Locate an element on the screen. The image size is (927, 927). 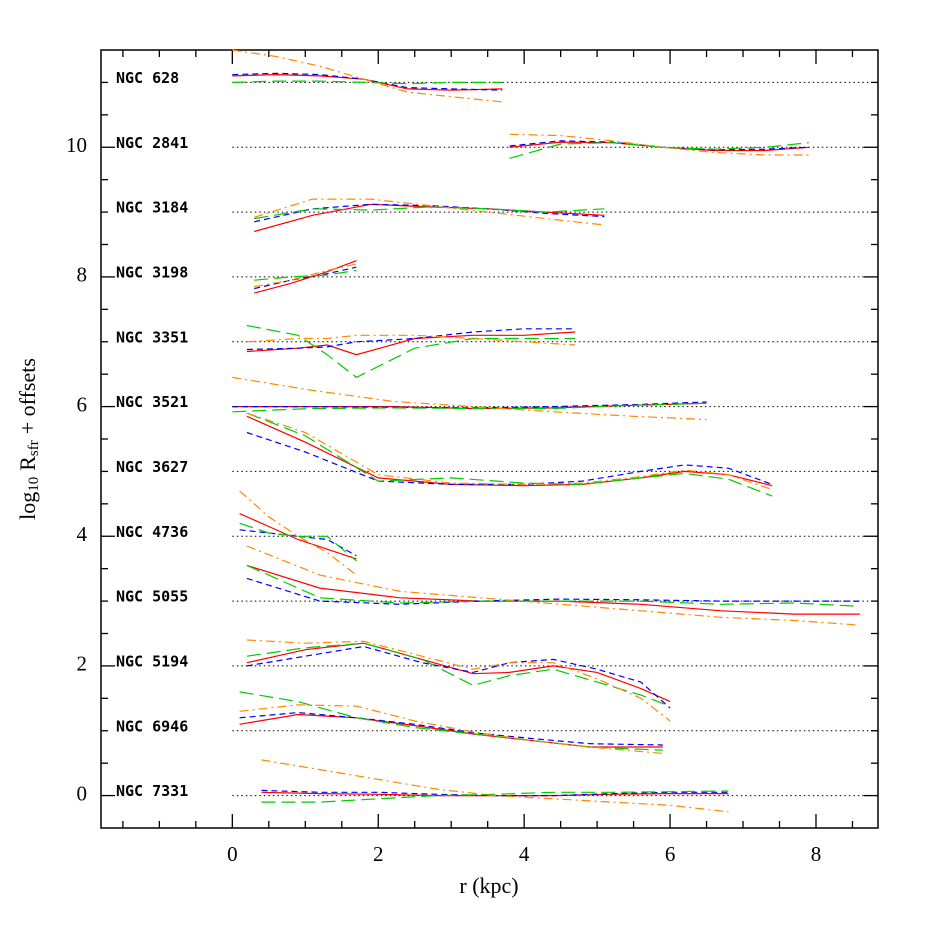
y-label-part: 10 is located at coordinates (34, 484).